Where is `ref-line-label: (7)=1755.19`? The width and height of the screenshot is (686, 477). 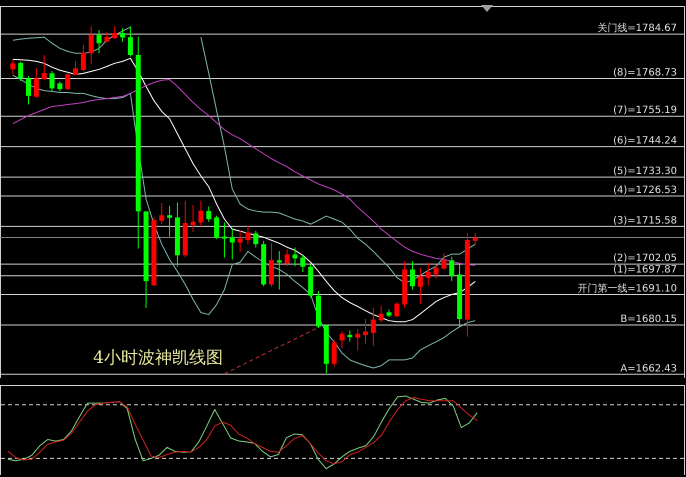
ref-line-label: (7)=1755.19 is located at coordinates (645, 110).